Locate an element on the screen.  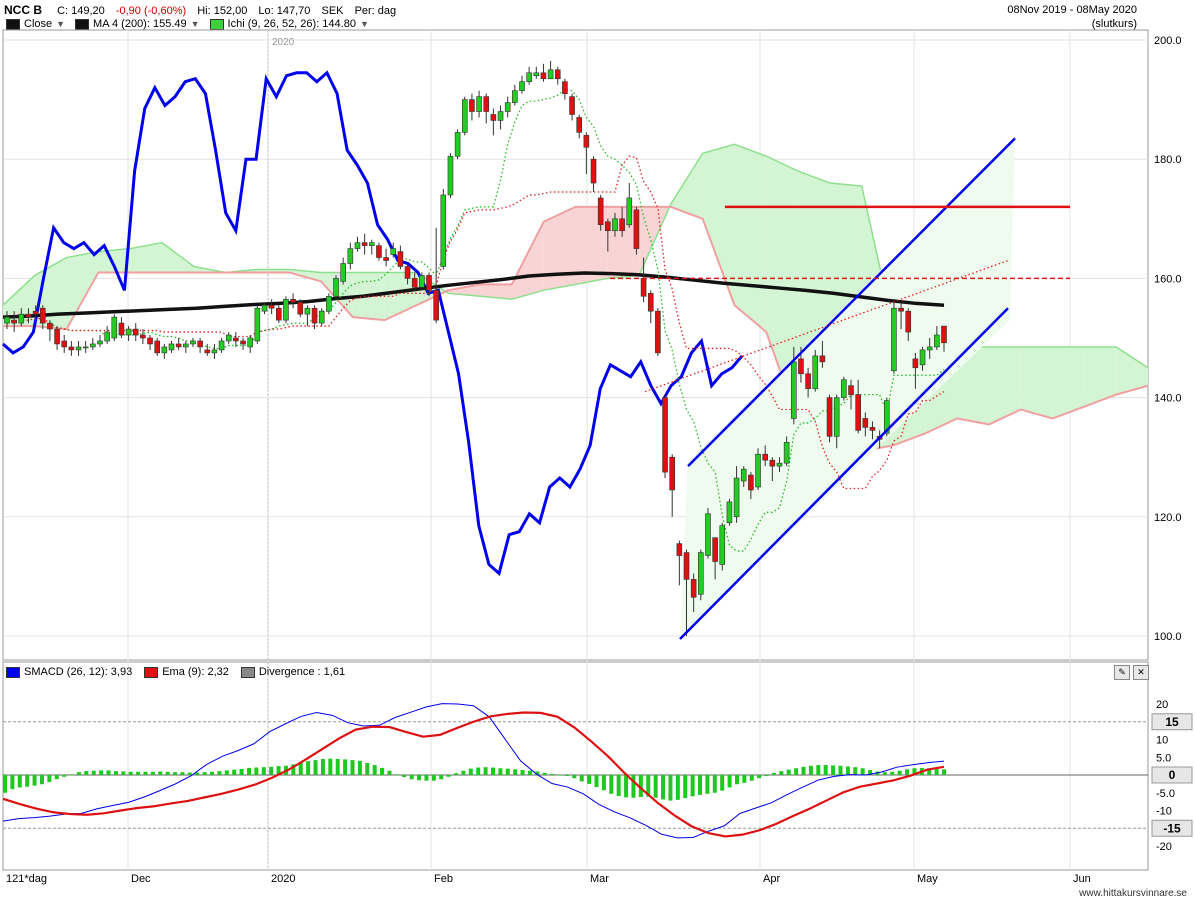
x-tick-label: May is located at coordinates (927, 879).